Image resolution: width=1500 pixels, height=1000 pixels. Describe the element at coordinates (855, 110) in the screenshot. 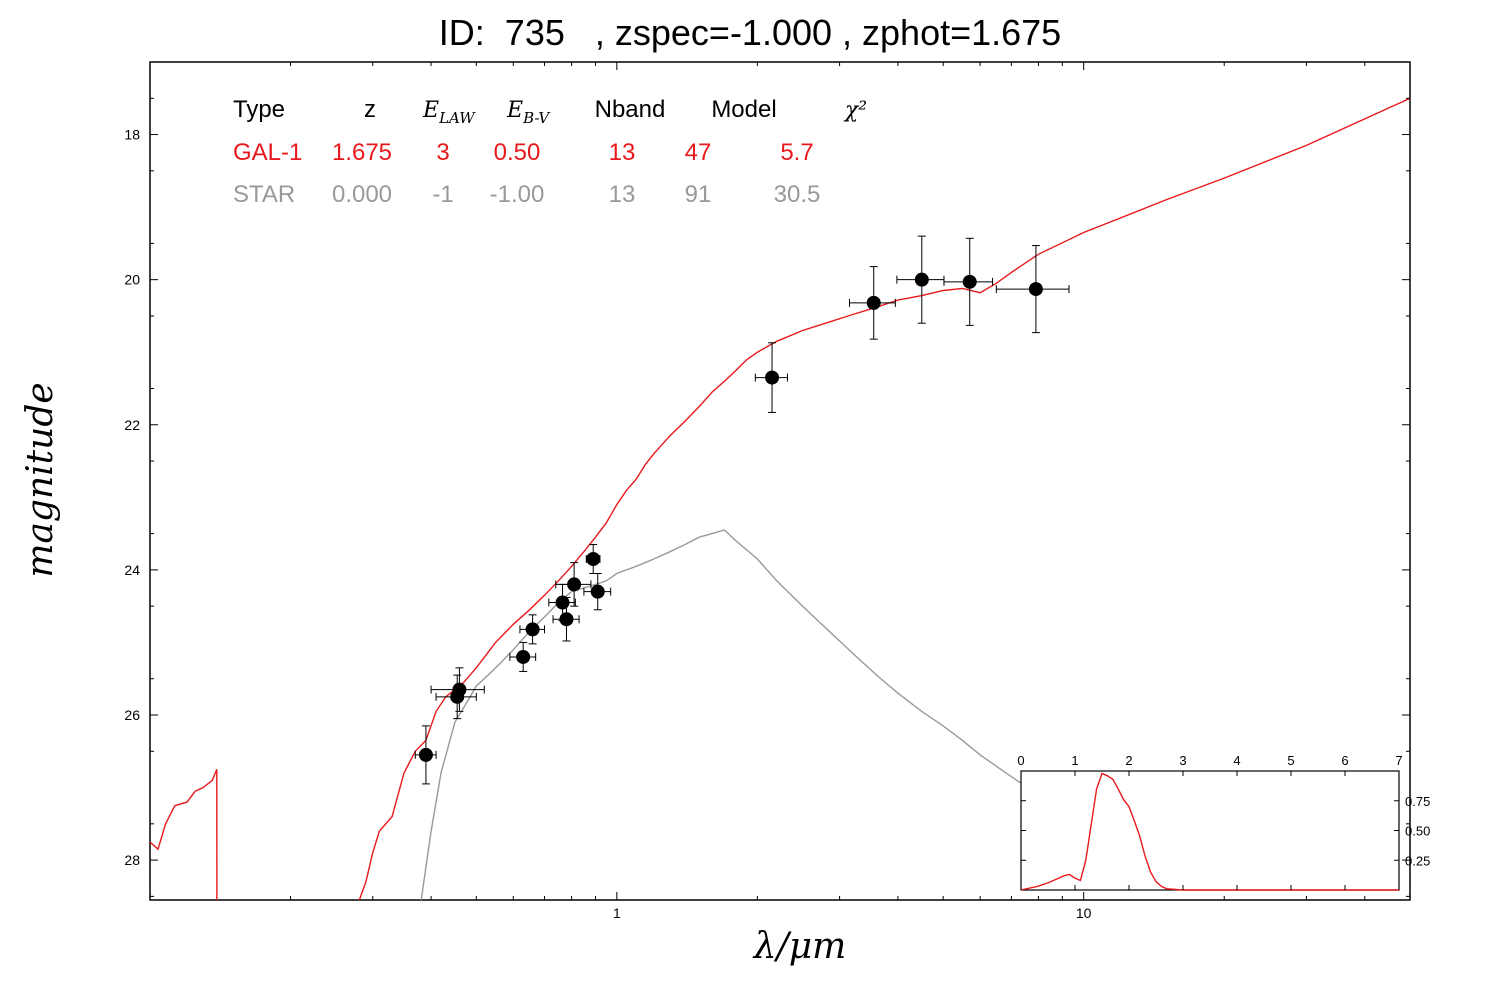

I see `legend-header-chi2: χ²` at that location.